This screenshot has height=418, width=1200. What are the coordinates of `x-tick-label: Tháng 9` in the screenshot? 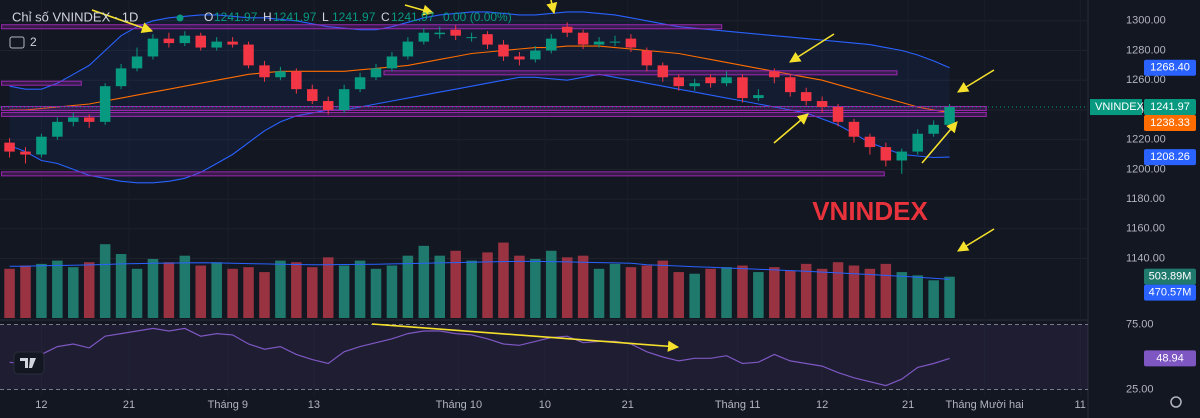 It's located at (228, 405).